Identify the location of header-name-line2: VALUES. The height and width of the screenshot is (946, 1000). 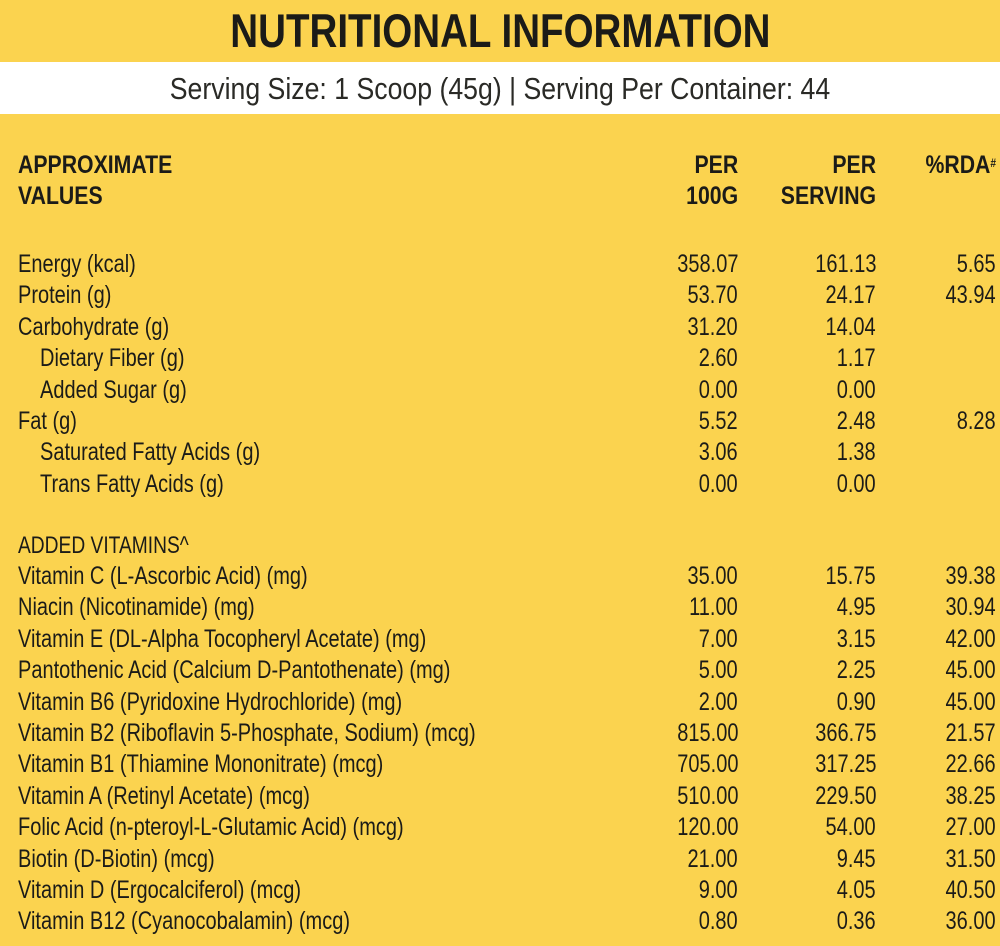
(60, 196).